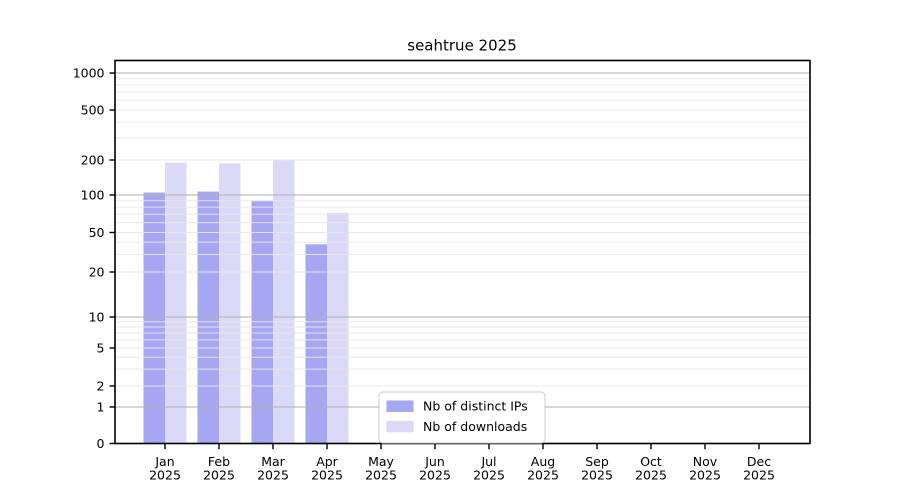 This screenshot has height=500, width=900. Describe the element at coordinates (435, 475) in the screenshot. I see `x-tick-label-year-jun: 2025` at that location.